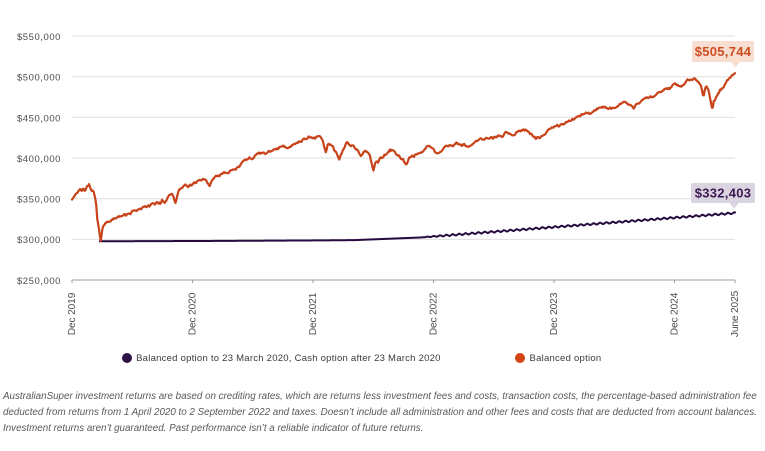  What do you see at coordinates (39, 281) in the screenshot?
I see `svg-text: $250,000` at bounding box center [39, 281].